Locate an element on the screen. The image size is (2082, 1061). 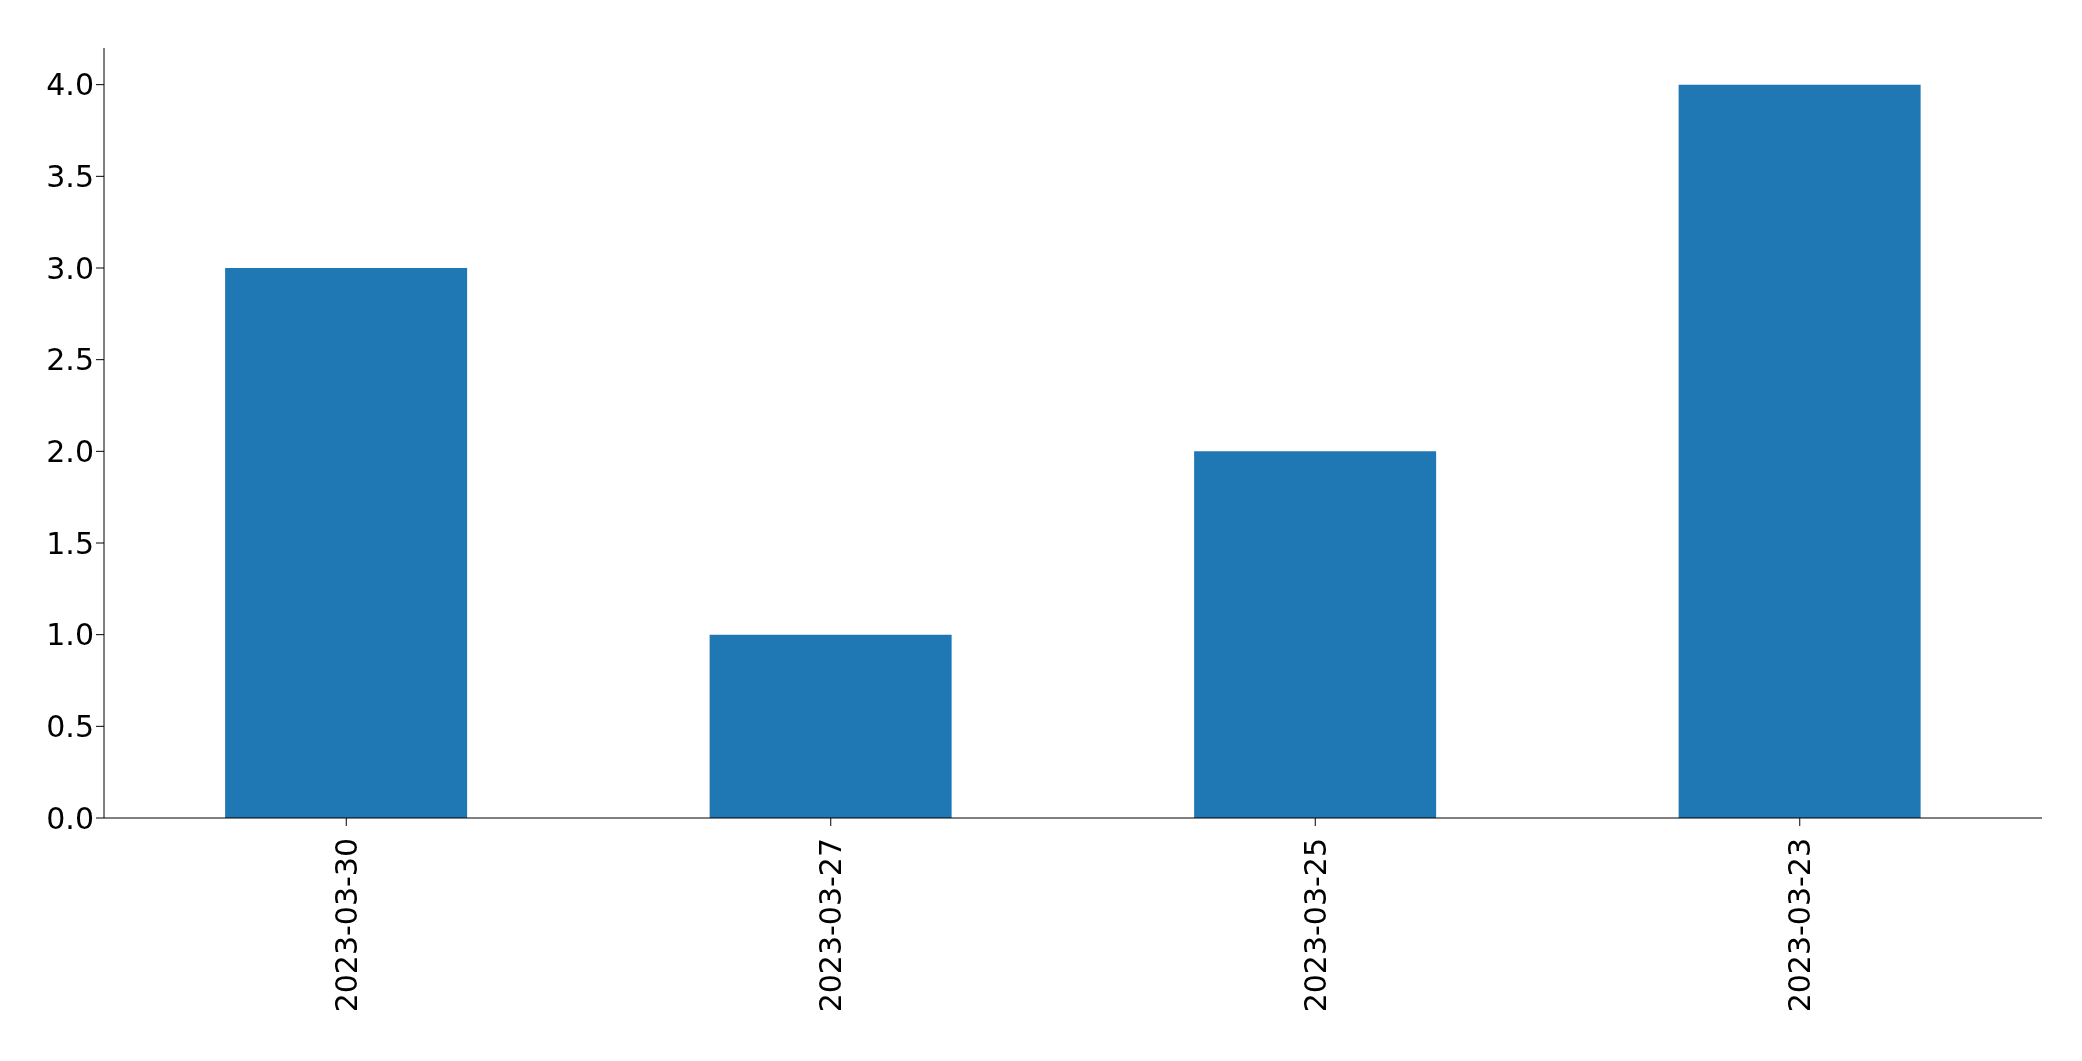
x-tick-label: 2023-03-30 is located at coordinates (346, 925).